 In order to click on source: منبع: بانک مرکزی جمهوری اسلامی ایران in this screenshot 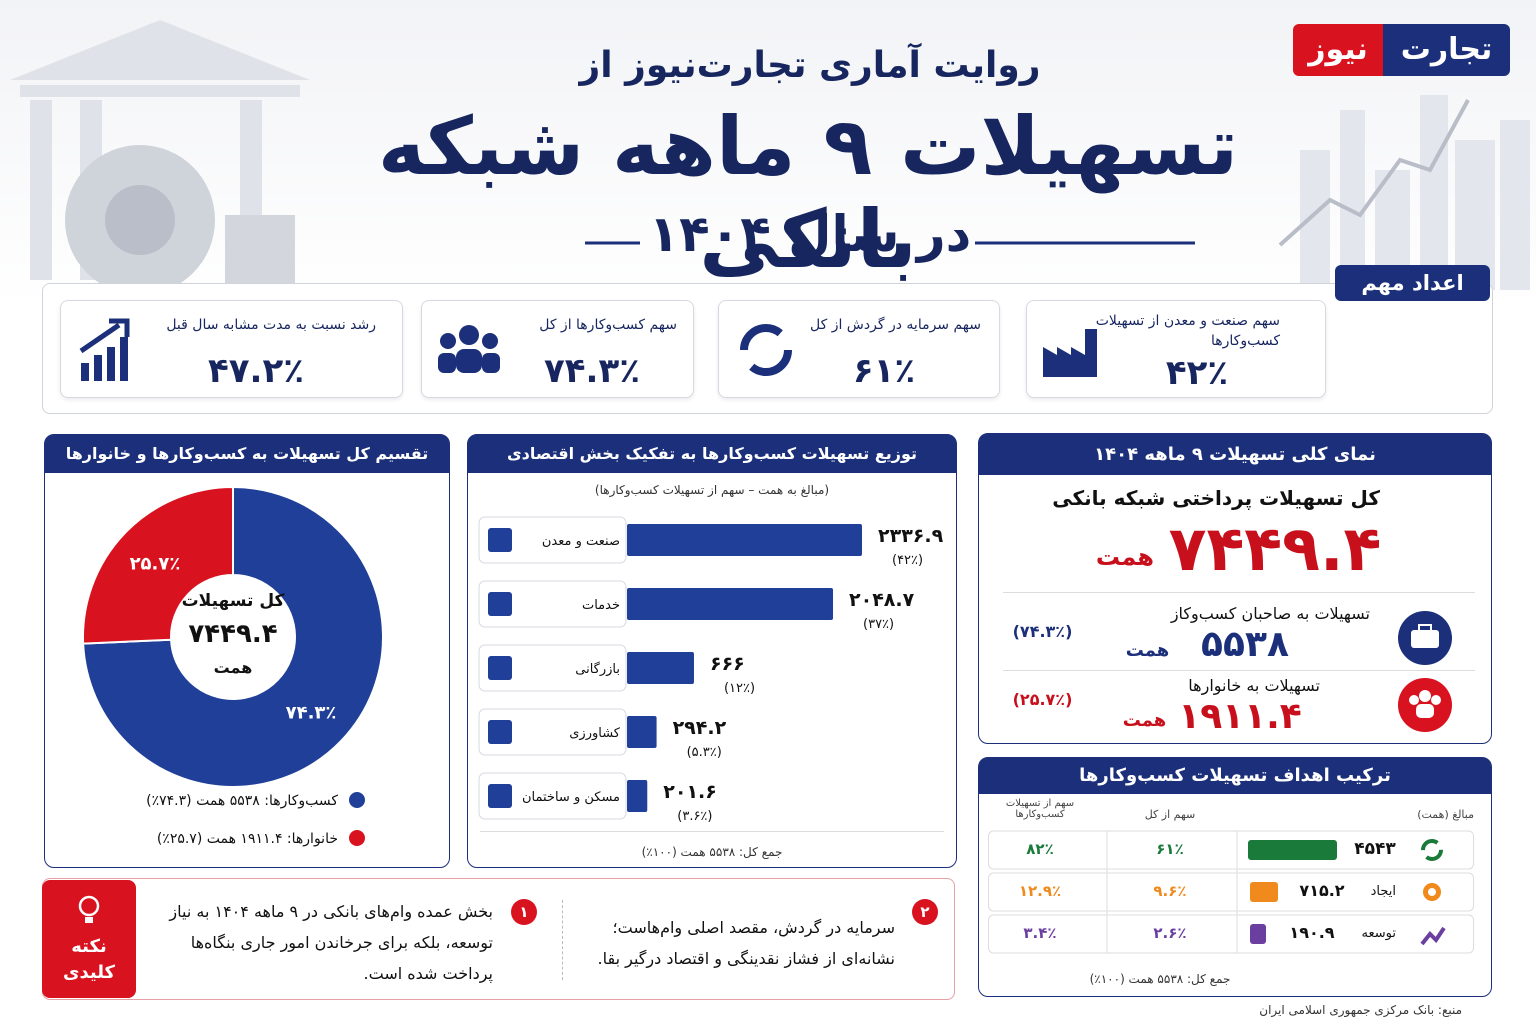, I will do `click(1360, 1010)`.